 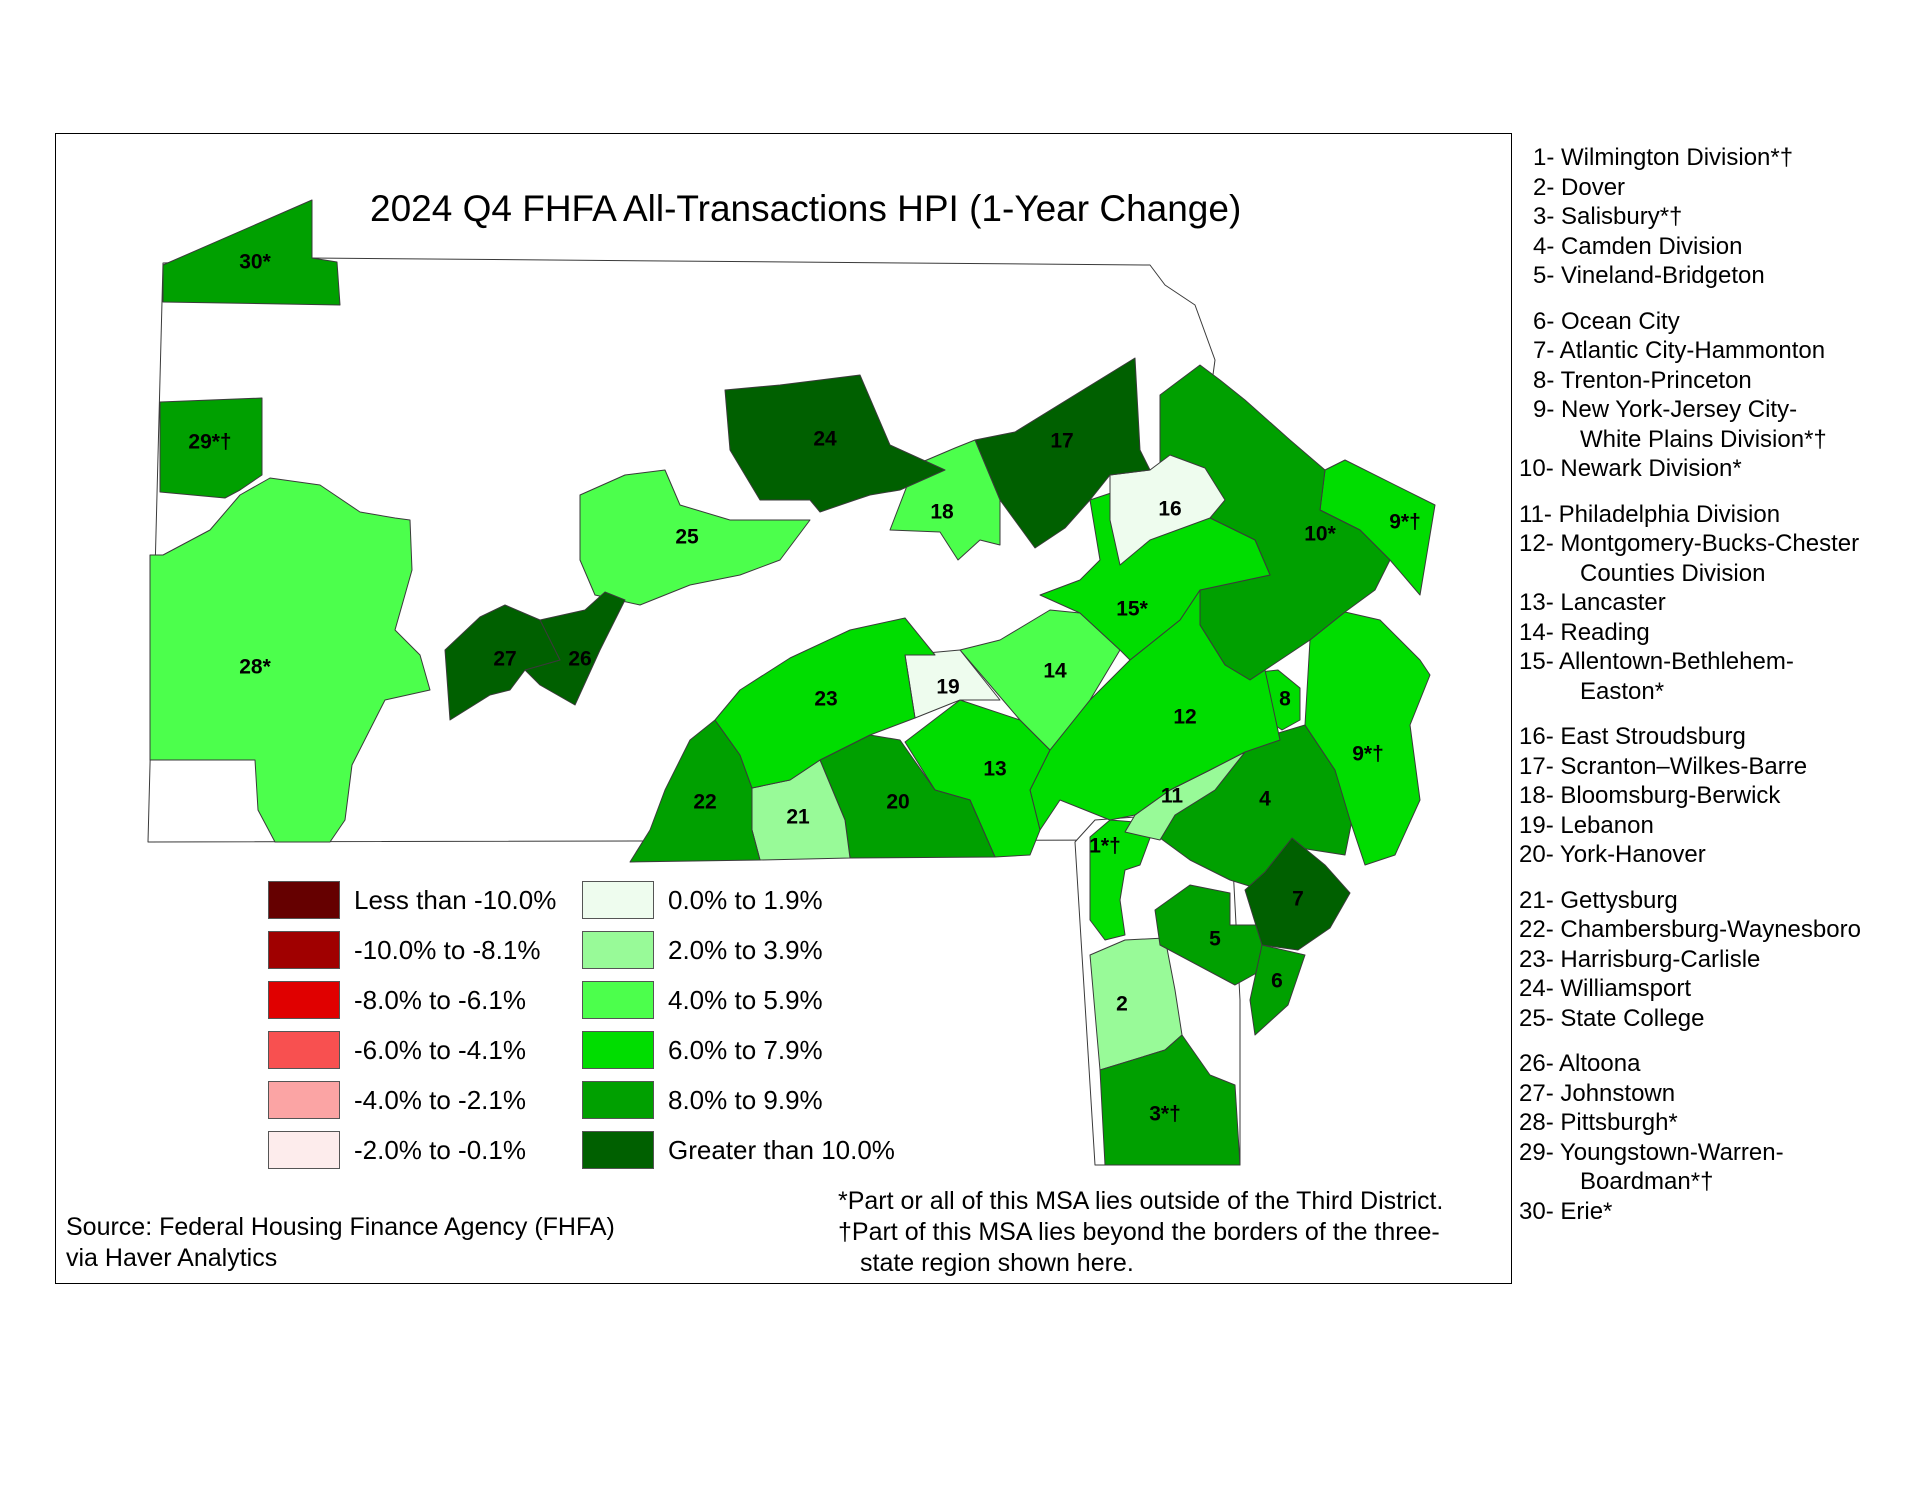 I want to click on key-item: 11- Philadelphia Division, so click(x=1650, y=514).